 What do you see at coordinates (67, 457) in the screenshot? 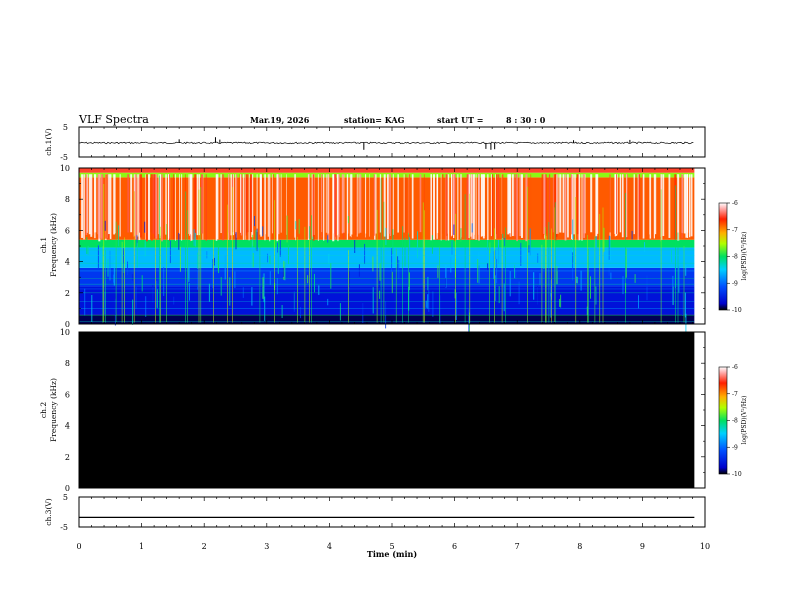
I see `ch2-spec-y-tick-label: 2` at bounding box center [67, 457].